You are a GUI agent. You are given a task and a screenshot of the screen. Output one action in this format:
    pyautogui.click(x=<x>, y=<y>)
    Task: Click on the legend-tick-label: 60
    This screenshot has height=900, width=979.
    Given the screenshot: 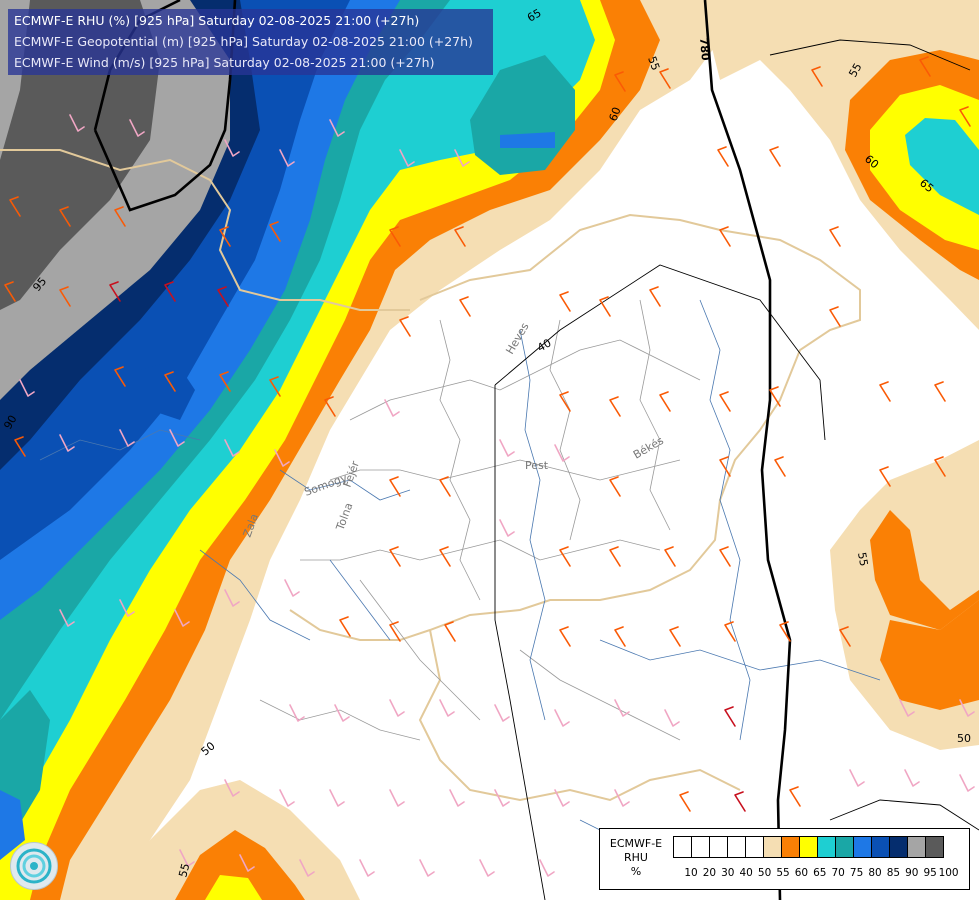 What is the action you would take?
    pyautogui.click(x=801, y=873)
    